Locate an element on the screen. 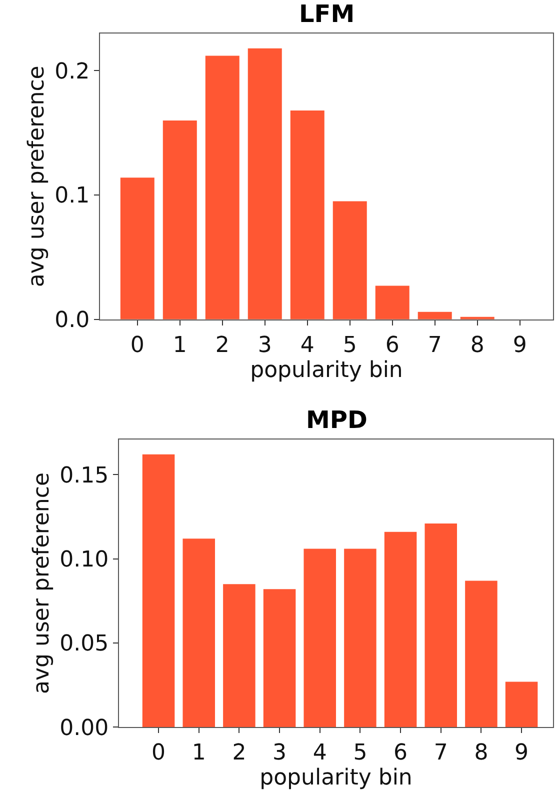 The height and width of the screenshot is (809, 555). y-tick-label: 0.05 is located at coordinates (84, 644).